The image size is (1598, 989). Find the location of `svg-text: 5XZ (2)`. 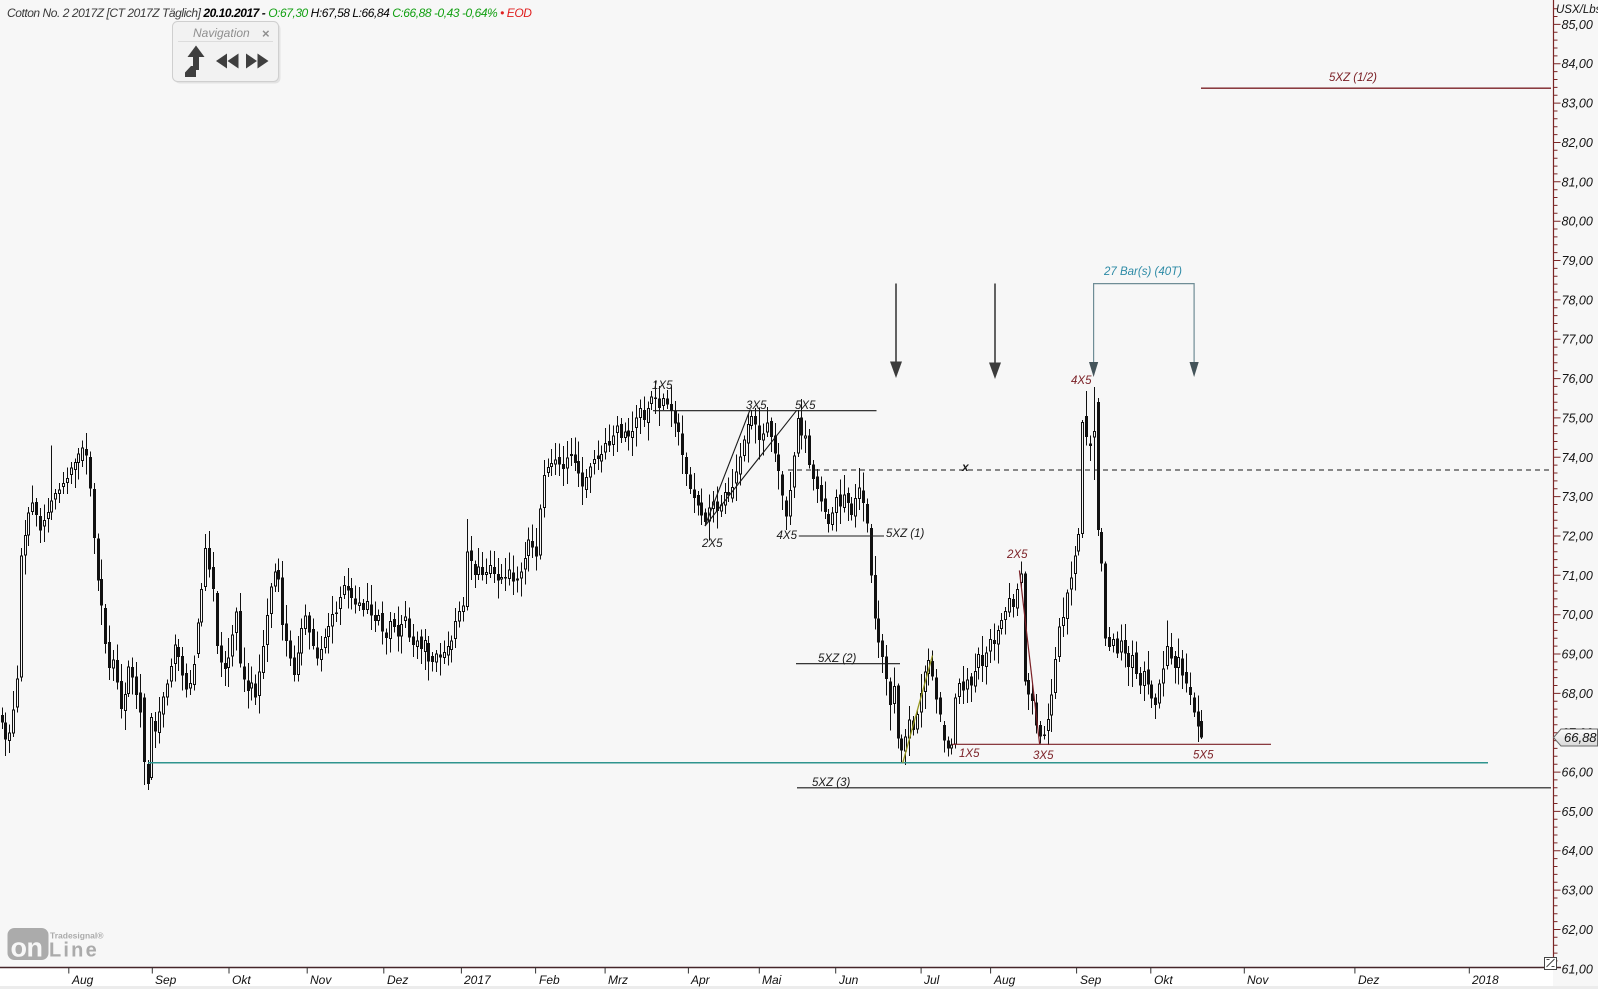

svg-text: 5XZ (2) is located at coordinates (837, 659).